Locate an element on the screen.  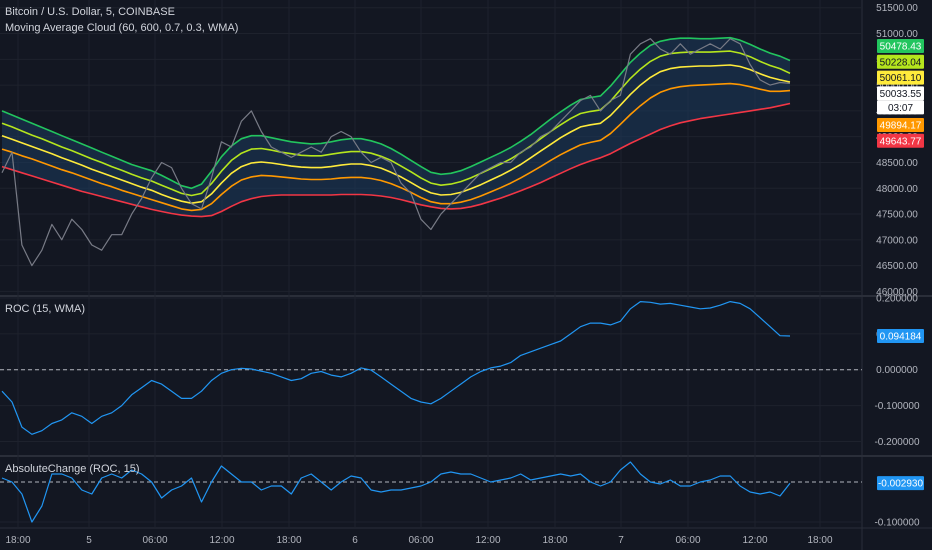
last-value-tag-label: 0.094184 is located at coordinates (901, 336).